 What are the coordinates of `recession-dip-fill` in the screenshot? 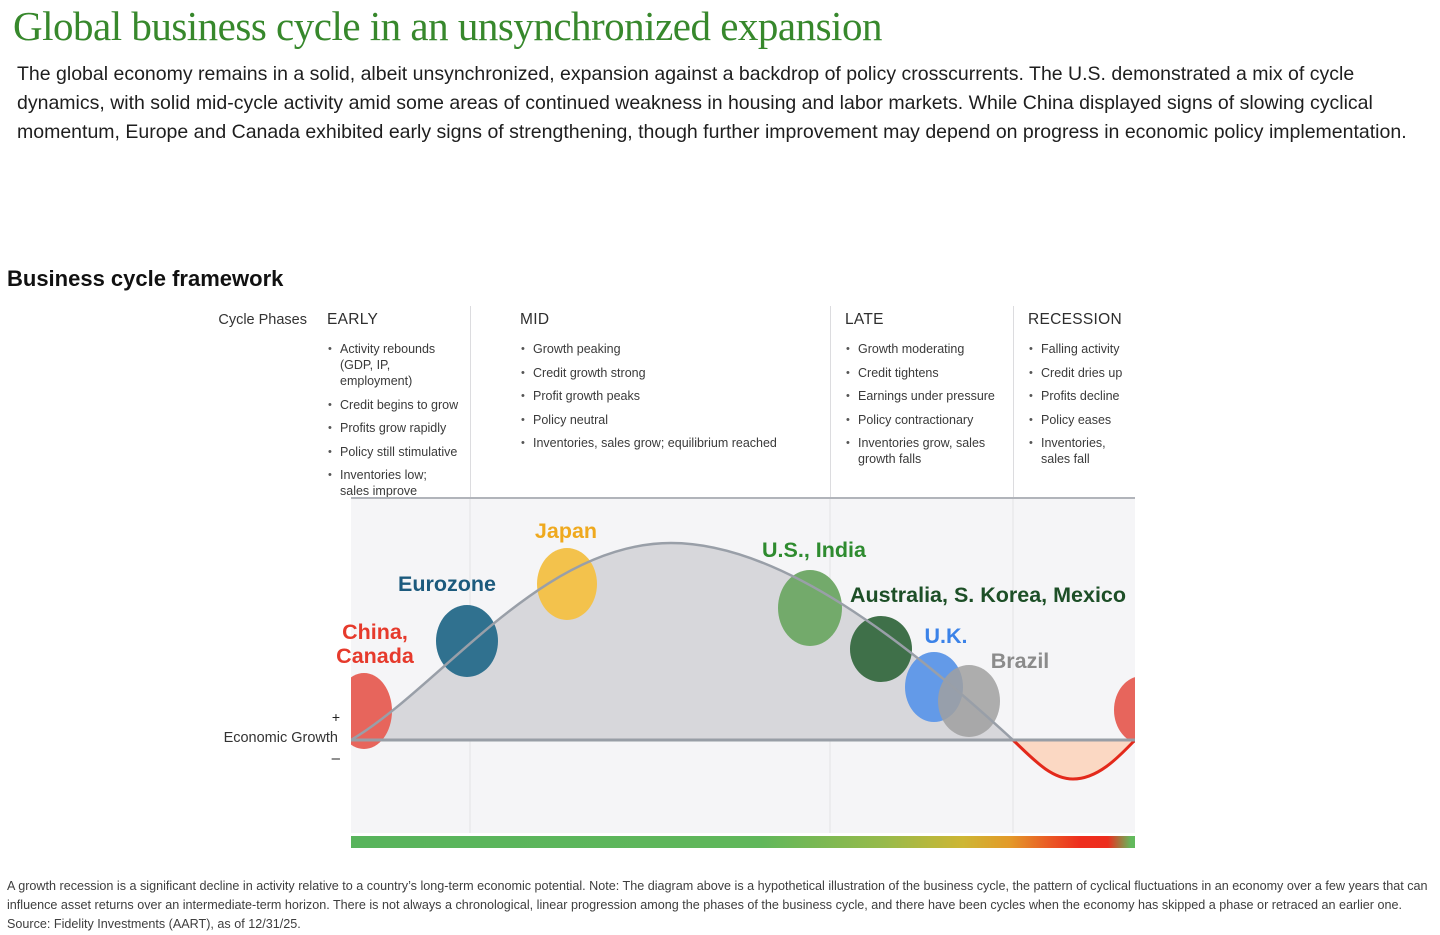 It's located at (1074, 759).